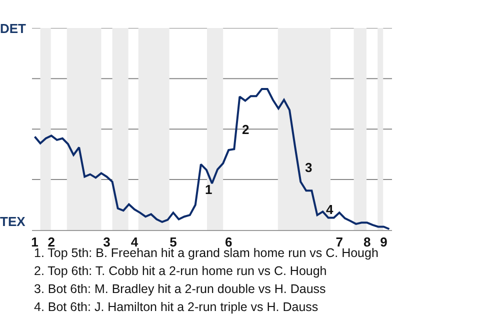  What do you see at coordinates (13, 28) in the screenshot?
I see `text: DET` at bounding box center [13, 28].